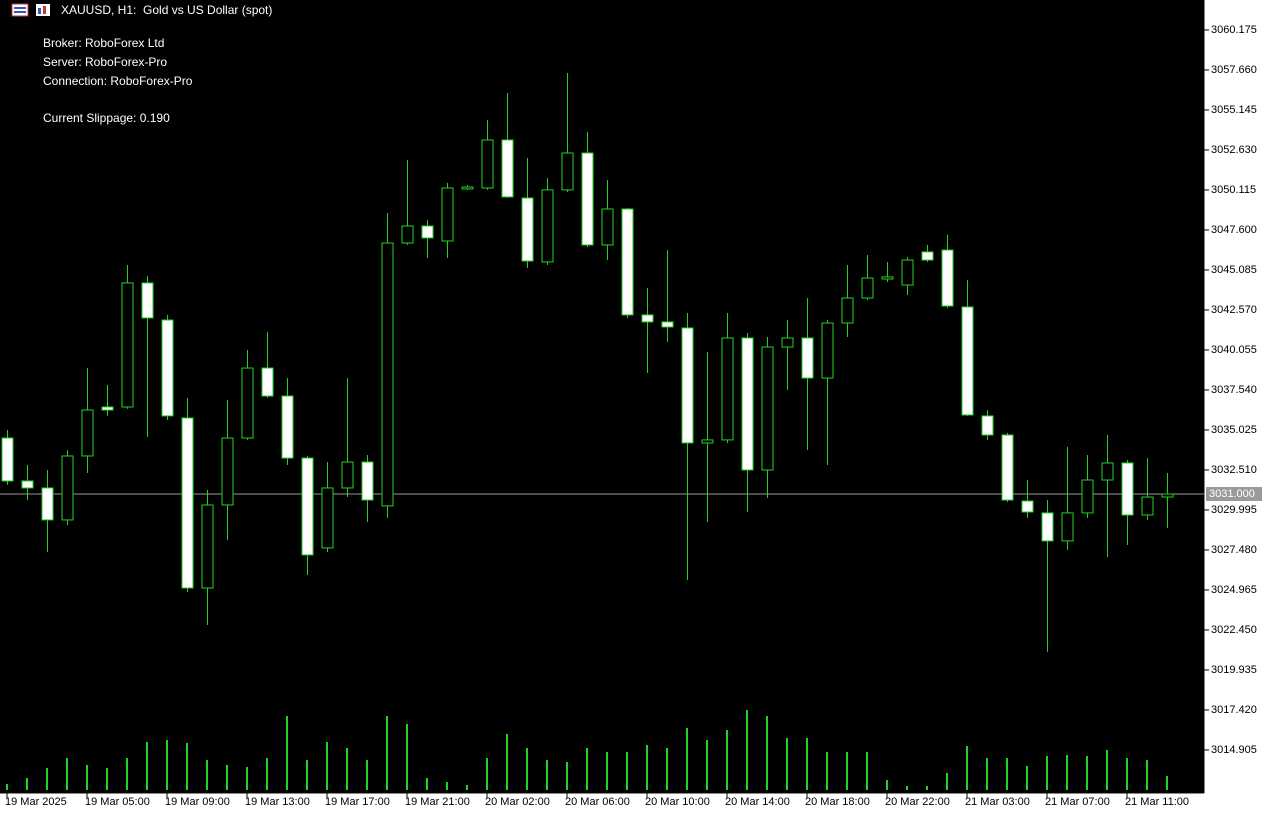  I want to click on x-tick-label: 19 Mar 13:00, so click(277, 802).